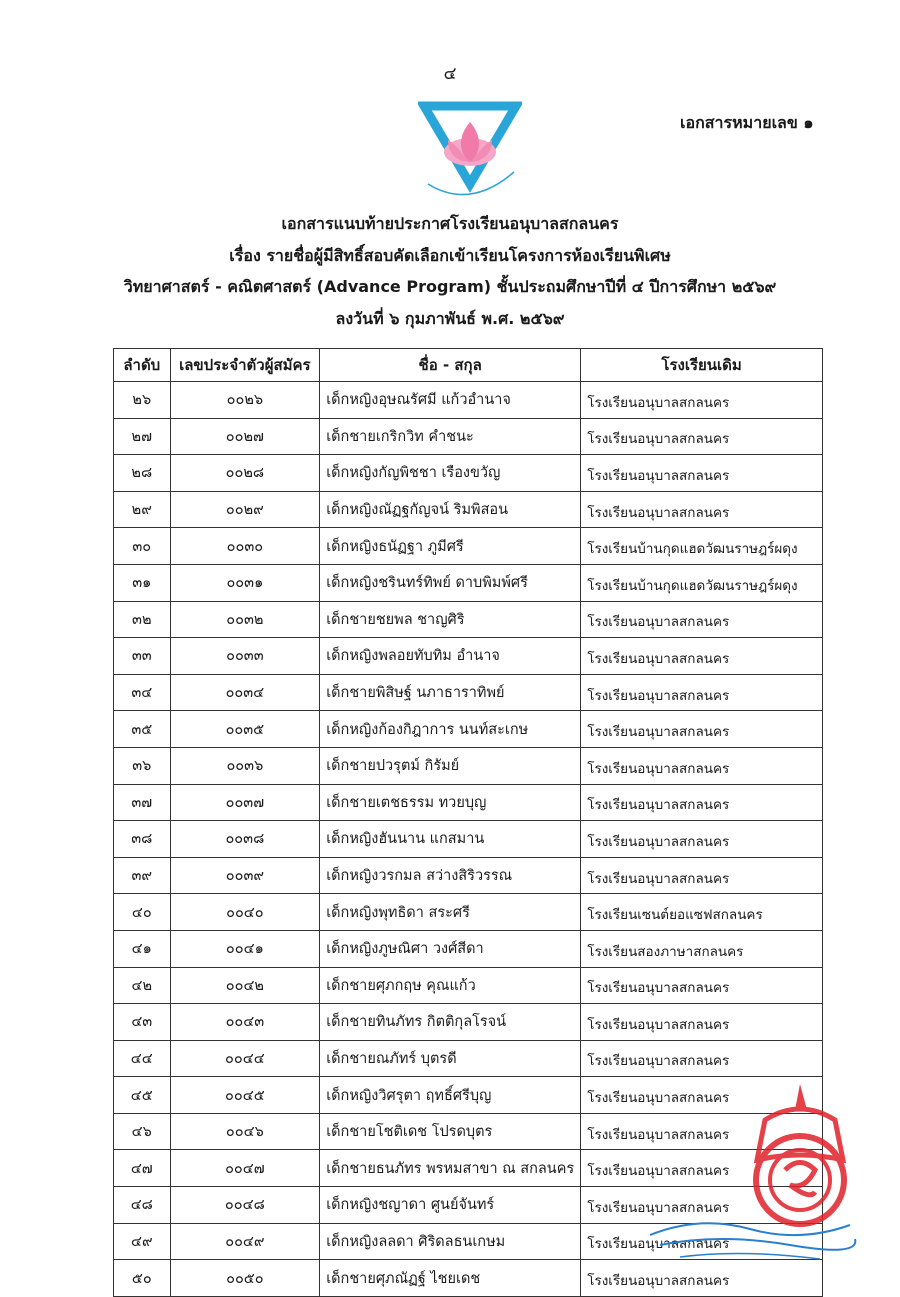 The image size is (900, 1297). I want to click on cell-applicant-id: ๐๐๓๑, so click(245, 582).